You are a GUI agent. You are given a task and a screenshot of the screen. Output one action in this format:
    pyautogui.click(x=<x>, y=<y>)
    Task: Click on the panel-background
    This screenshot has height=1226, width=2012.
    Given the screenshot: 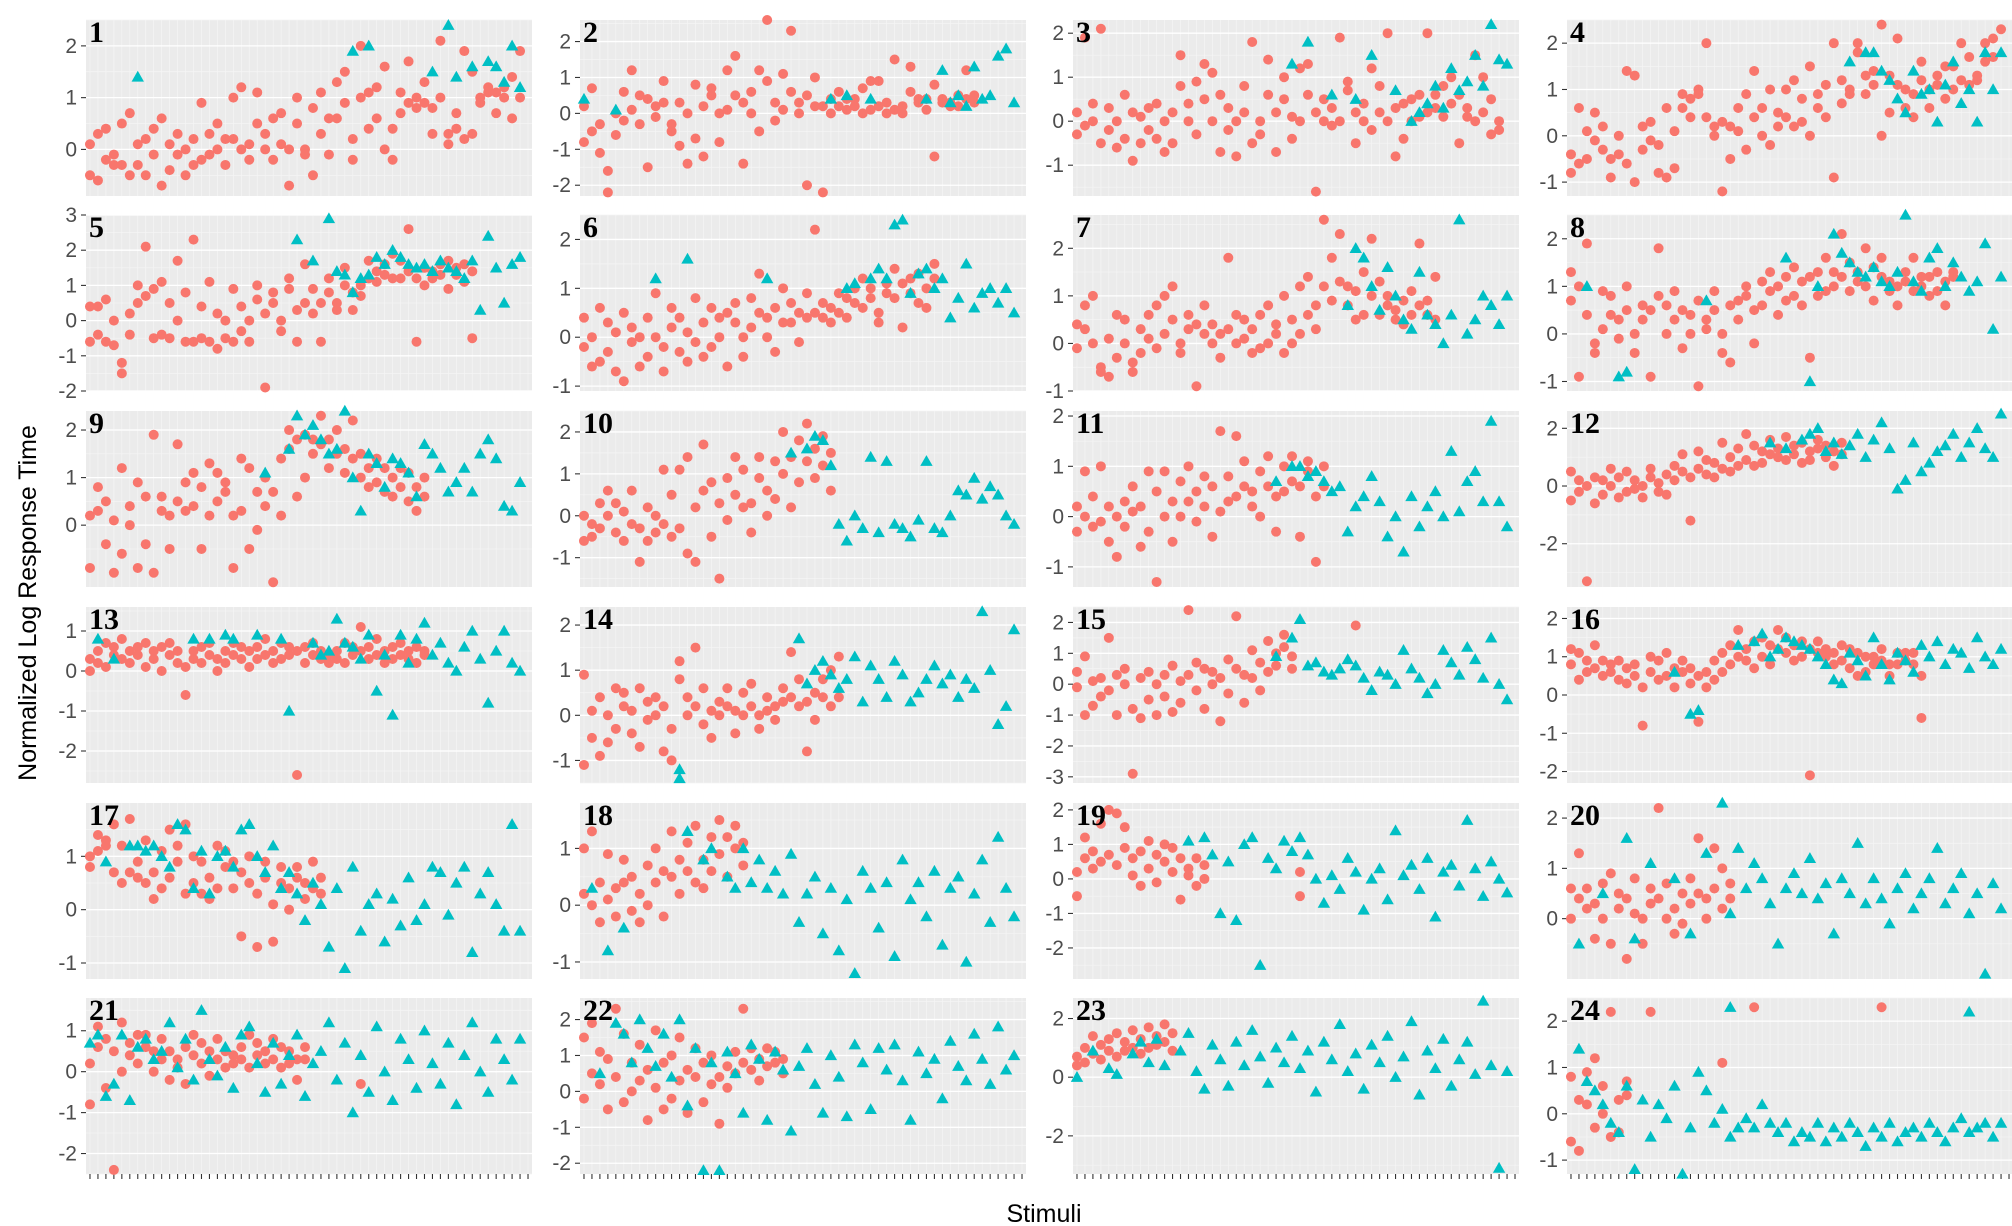 What is the action you would take?
    pyautogui.click(x=1296, y=695)
    